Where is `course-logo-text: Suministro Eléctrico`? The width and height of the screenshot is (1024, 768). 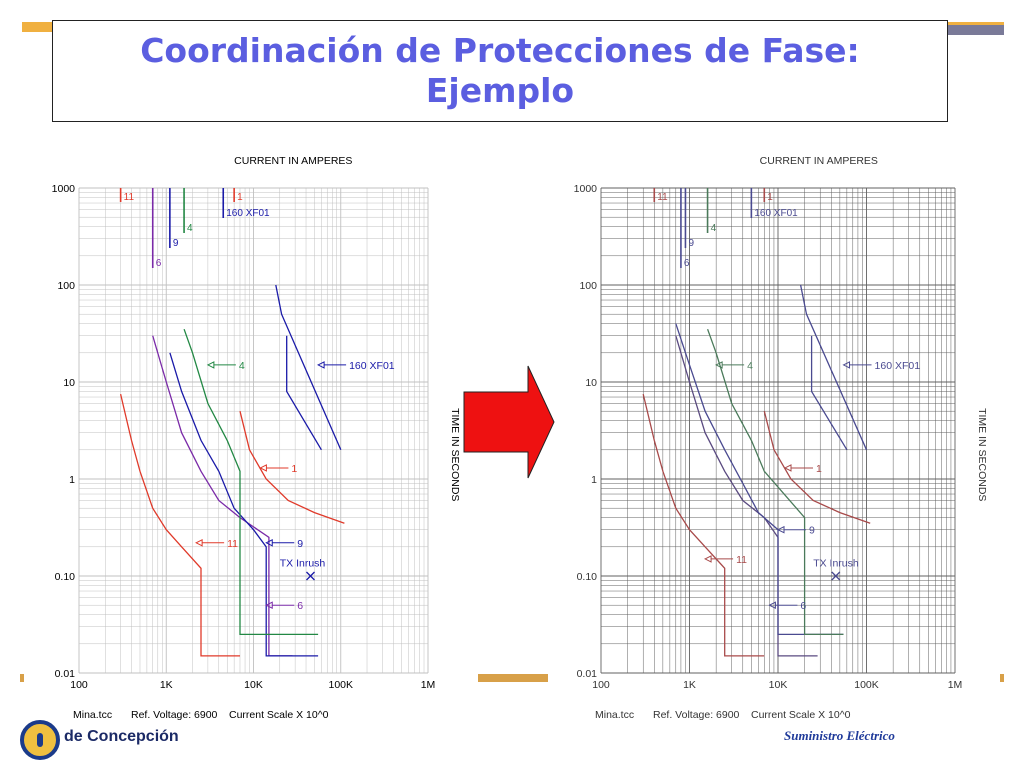
course-logo-text: Suministro Eléctrico is located at coordinates (839, 735).